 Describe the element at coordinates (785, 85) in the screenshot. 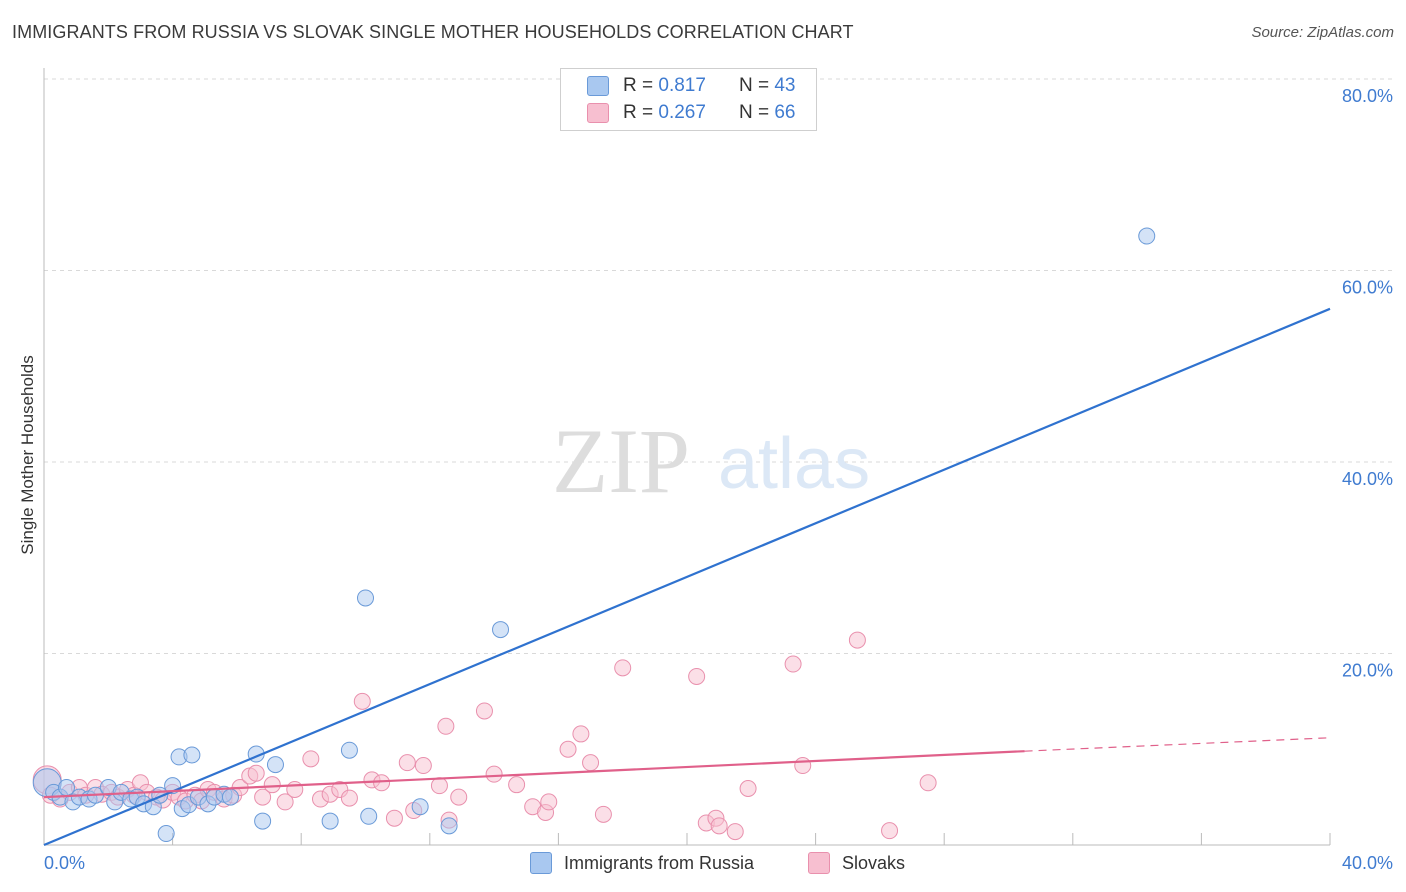

I see `legend-n-value: 43` at that location.